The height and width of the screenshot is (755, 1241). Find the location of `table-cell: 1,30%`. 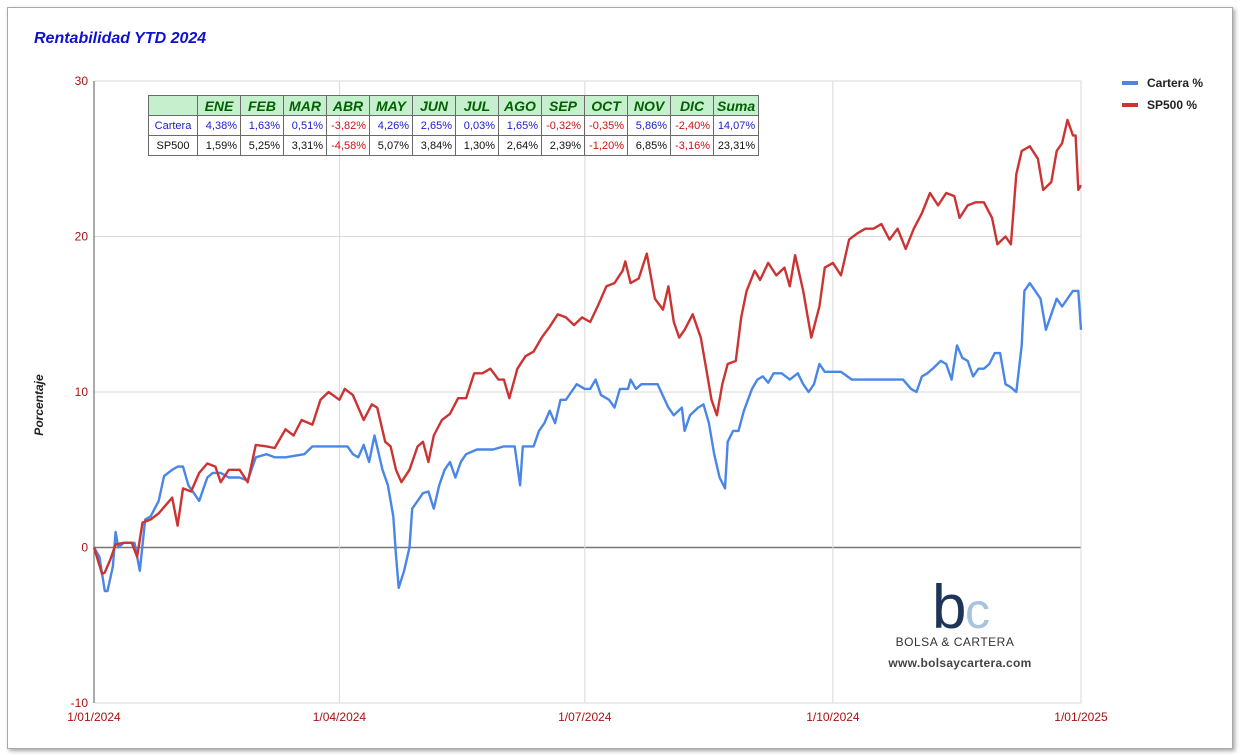

table-cell: 1,30% is located at coordinates (477, 145).